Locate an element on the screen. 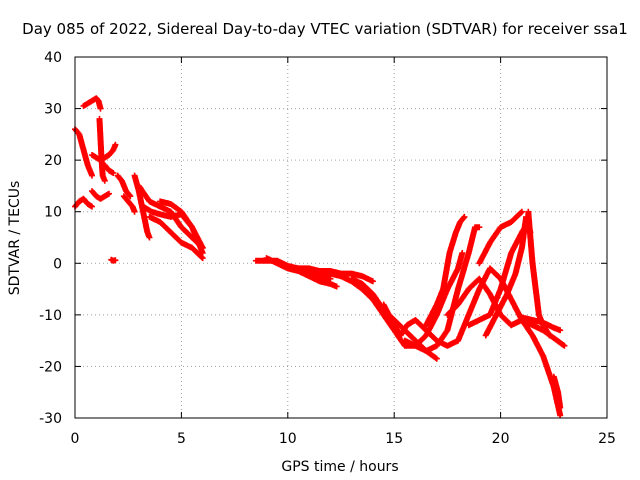  y-tick-label: 10 is located at coordinates (53, 213).